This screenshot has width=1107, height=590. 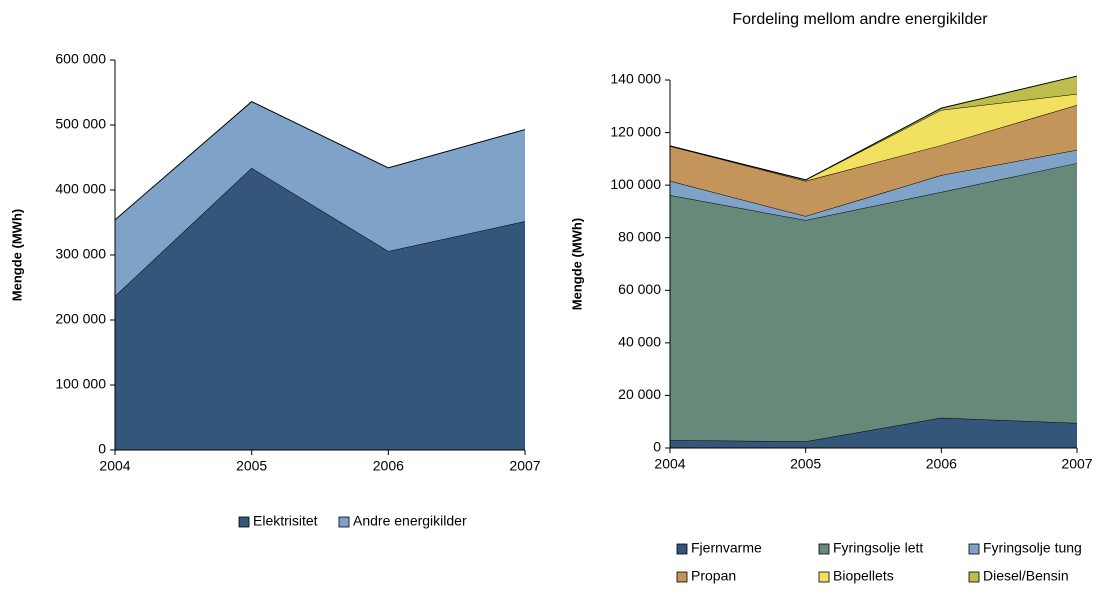 What do you see at coordinates (80, 124) in the screenshot?
I see `y-tick-label: 500 000` at bounding box center [80, 124].